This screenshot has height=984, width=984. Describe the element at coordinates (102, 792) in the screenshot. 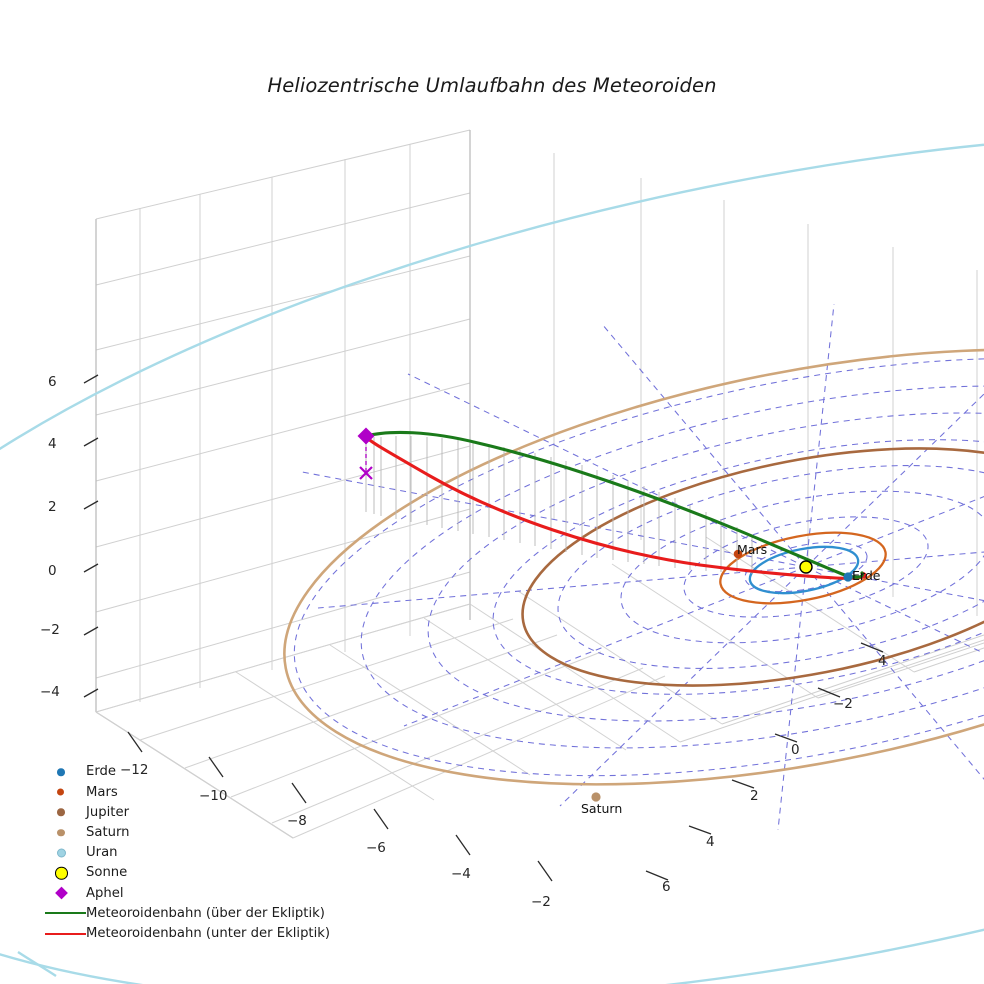

I see `legend-label: Mars` at that location.